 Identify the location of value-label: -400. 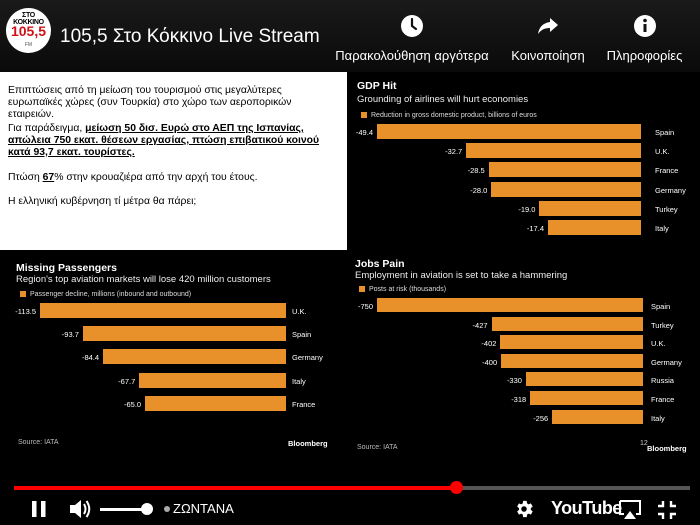
(490, 362).